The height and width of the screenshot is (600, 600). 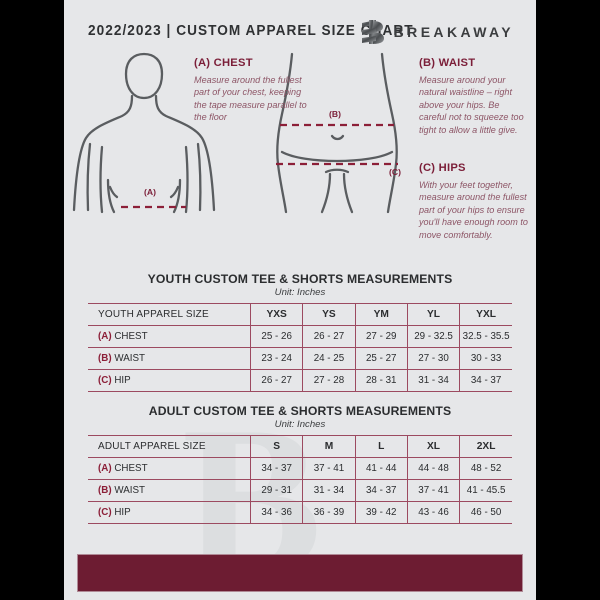 What do you see at coordinates (122, 512) in the screenshot?
I see `adult-row-2-name: HIP` at bounding box center [122, 512].